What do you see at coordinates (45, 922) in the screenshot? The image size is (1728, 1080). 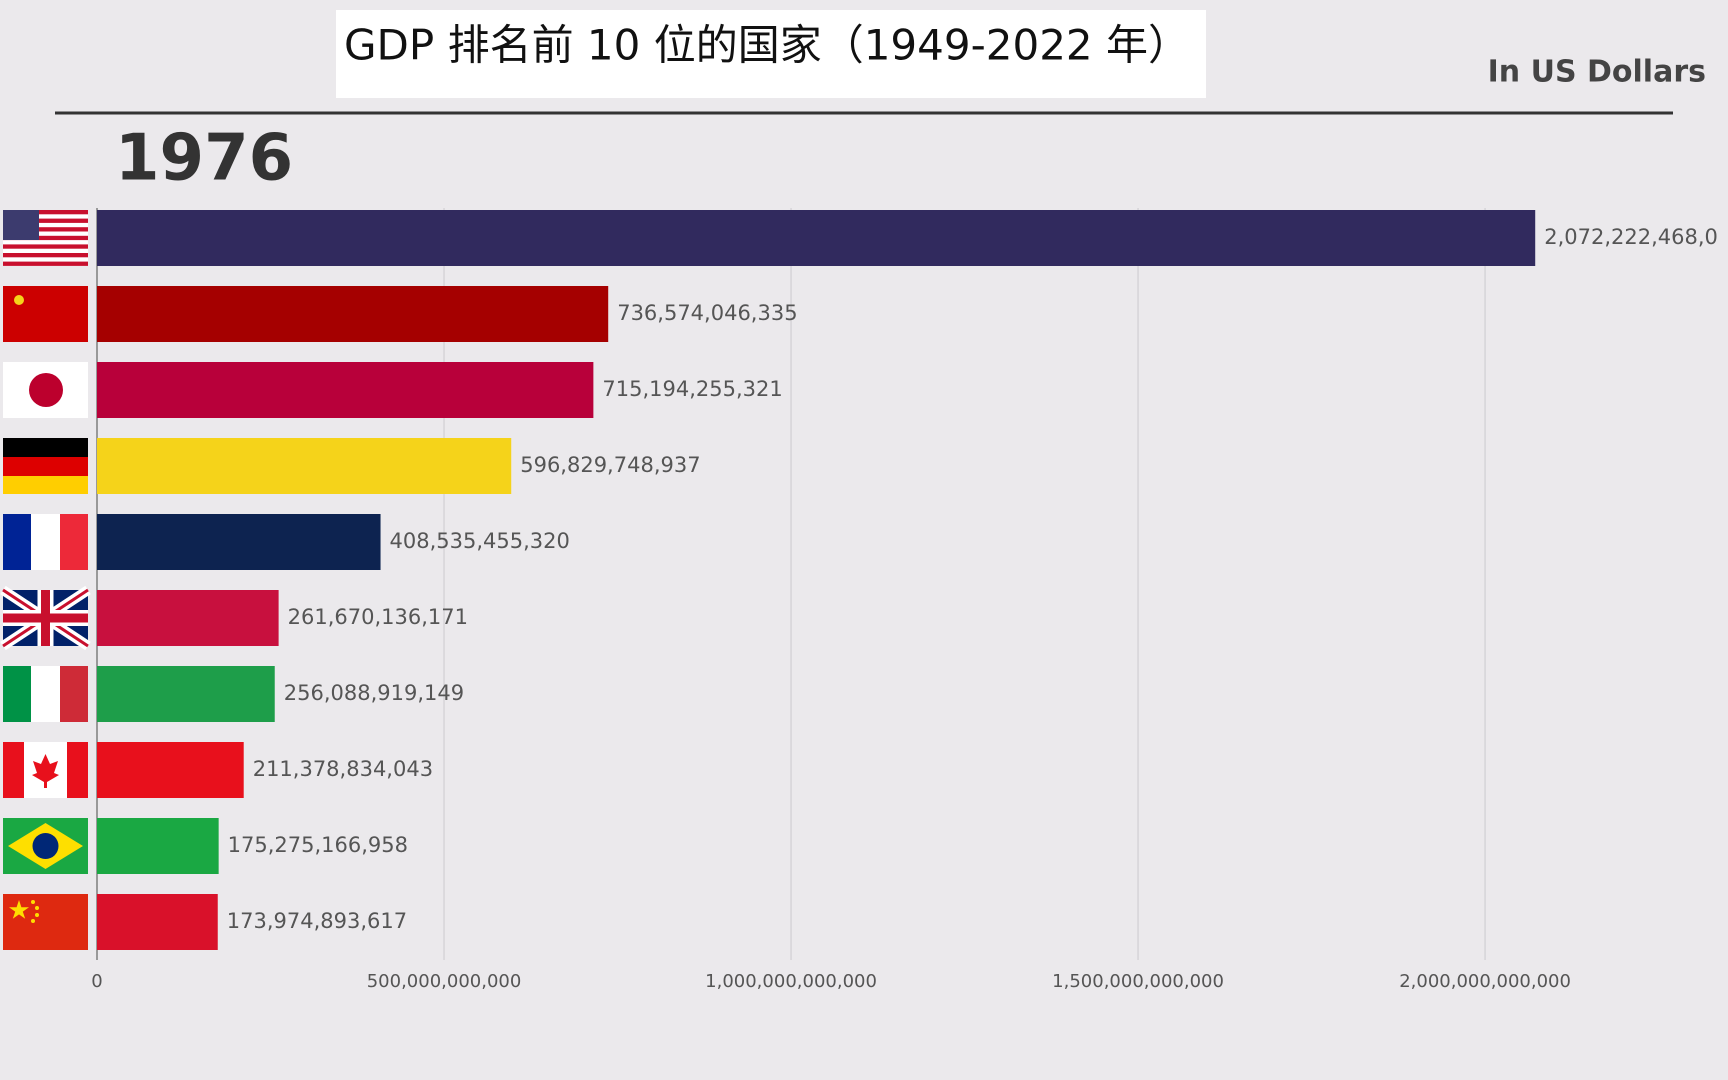 I see `flag-china` at bounding box center [45, 922].